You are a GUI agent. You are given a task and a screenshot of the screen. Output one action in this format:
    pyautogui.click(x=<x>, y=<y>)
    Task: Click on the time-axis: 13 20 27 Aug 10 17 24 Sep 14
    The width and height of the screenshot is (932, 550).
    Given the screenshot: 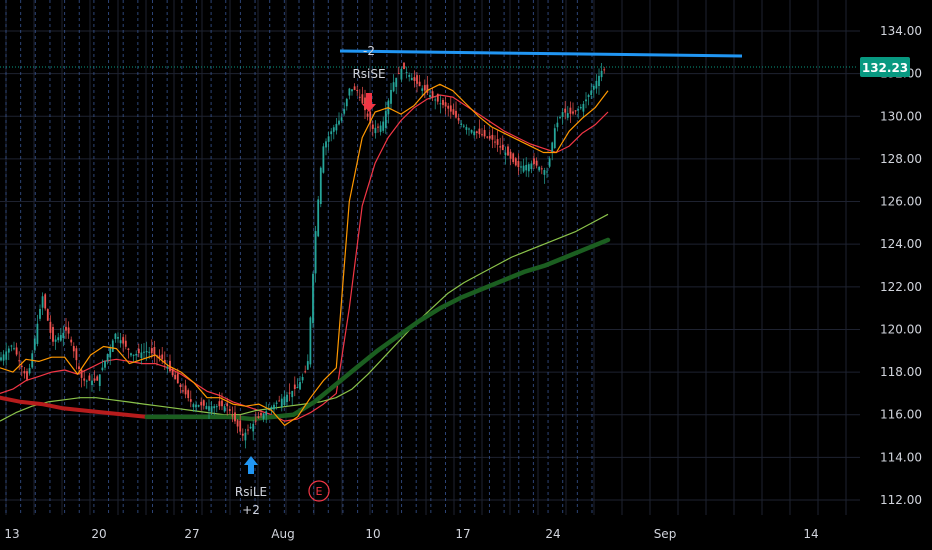 What is the action you would take?
    pyautogui.click(x=411, y=534)
    